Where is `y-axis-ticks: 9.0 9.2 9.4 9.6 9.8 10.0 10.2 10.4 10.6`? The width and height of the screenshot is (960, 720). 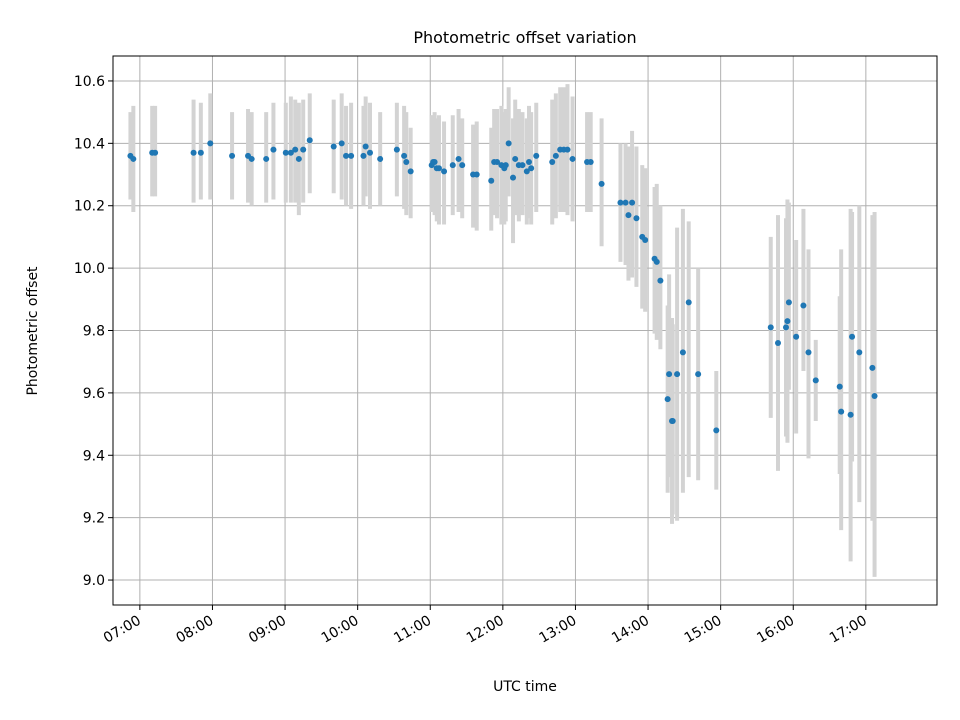
y-axis-ticks: 9.0 9.2 9.4 9.6 9.8 10.0 10.2 10.4 10.6 is located at coordinates (93, 331).